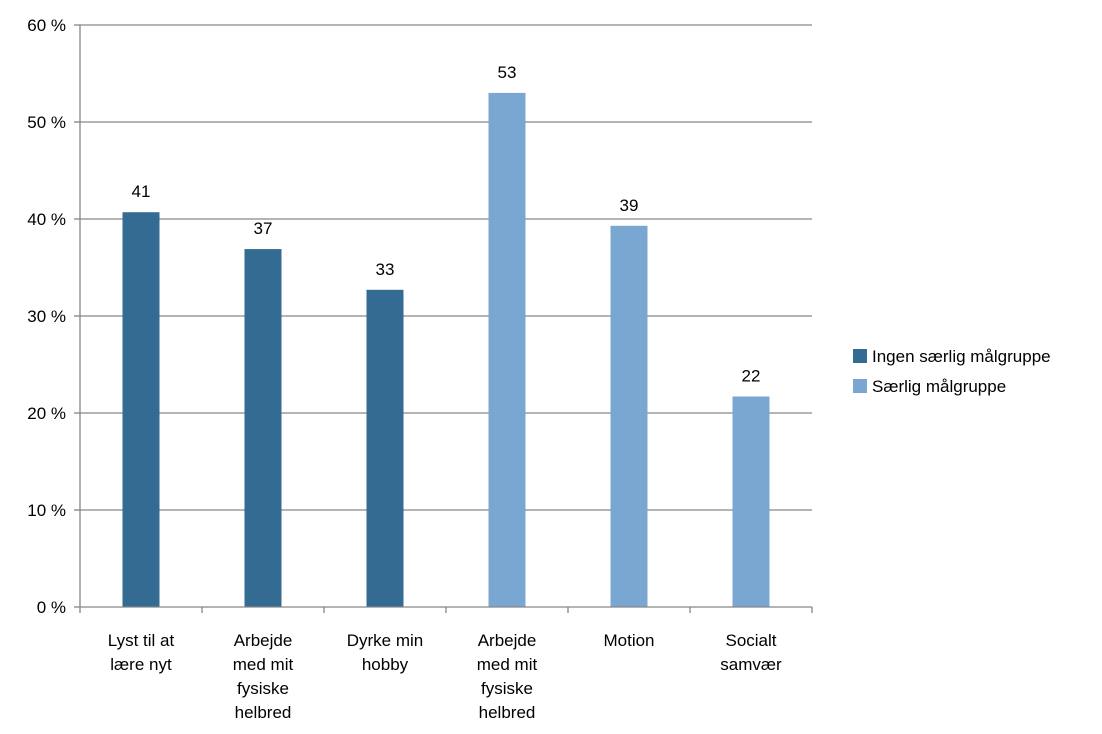 Image resolution: width=1102 pixels, height=734 pixels. I want to click on x-category-label: Motion, so click(628, 640).